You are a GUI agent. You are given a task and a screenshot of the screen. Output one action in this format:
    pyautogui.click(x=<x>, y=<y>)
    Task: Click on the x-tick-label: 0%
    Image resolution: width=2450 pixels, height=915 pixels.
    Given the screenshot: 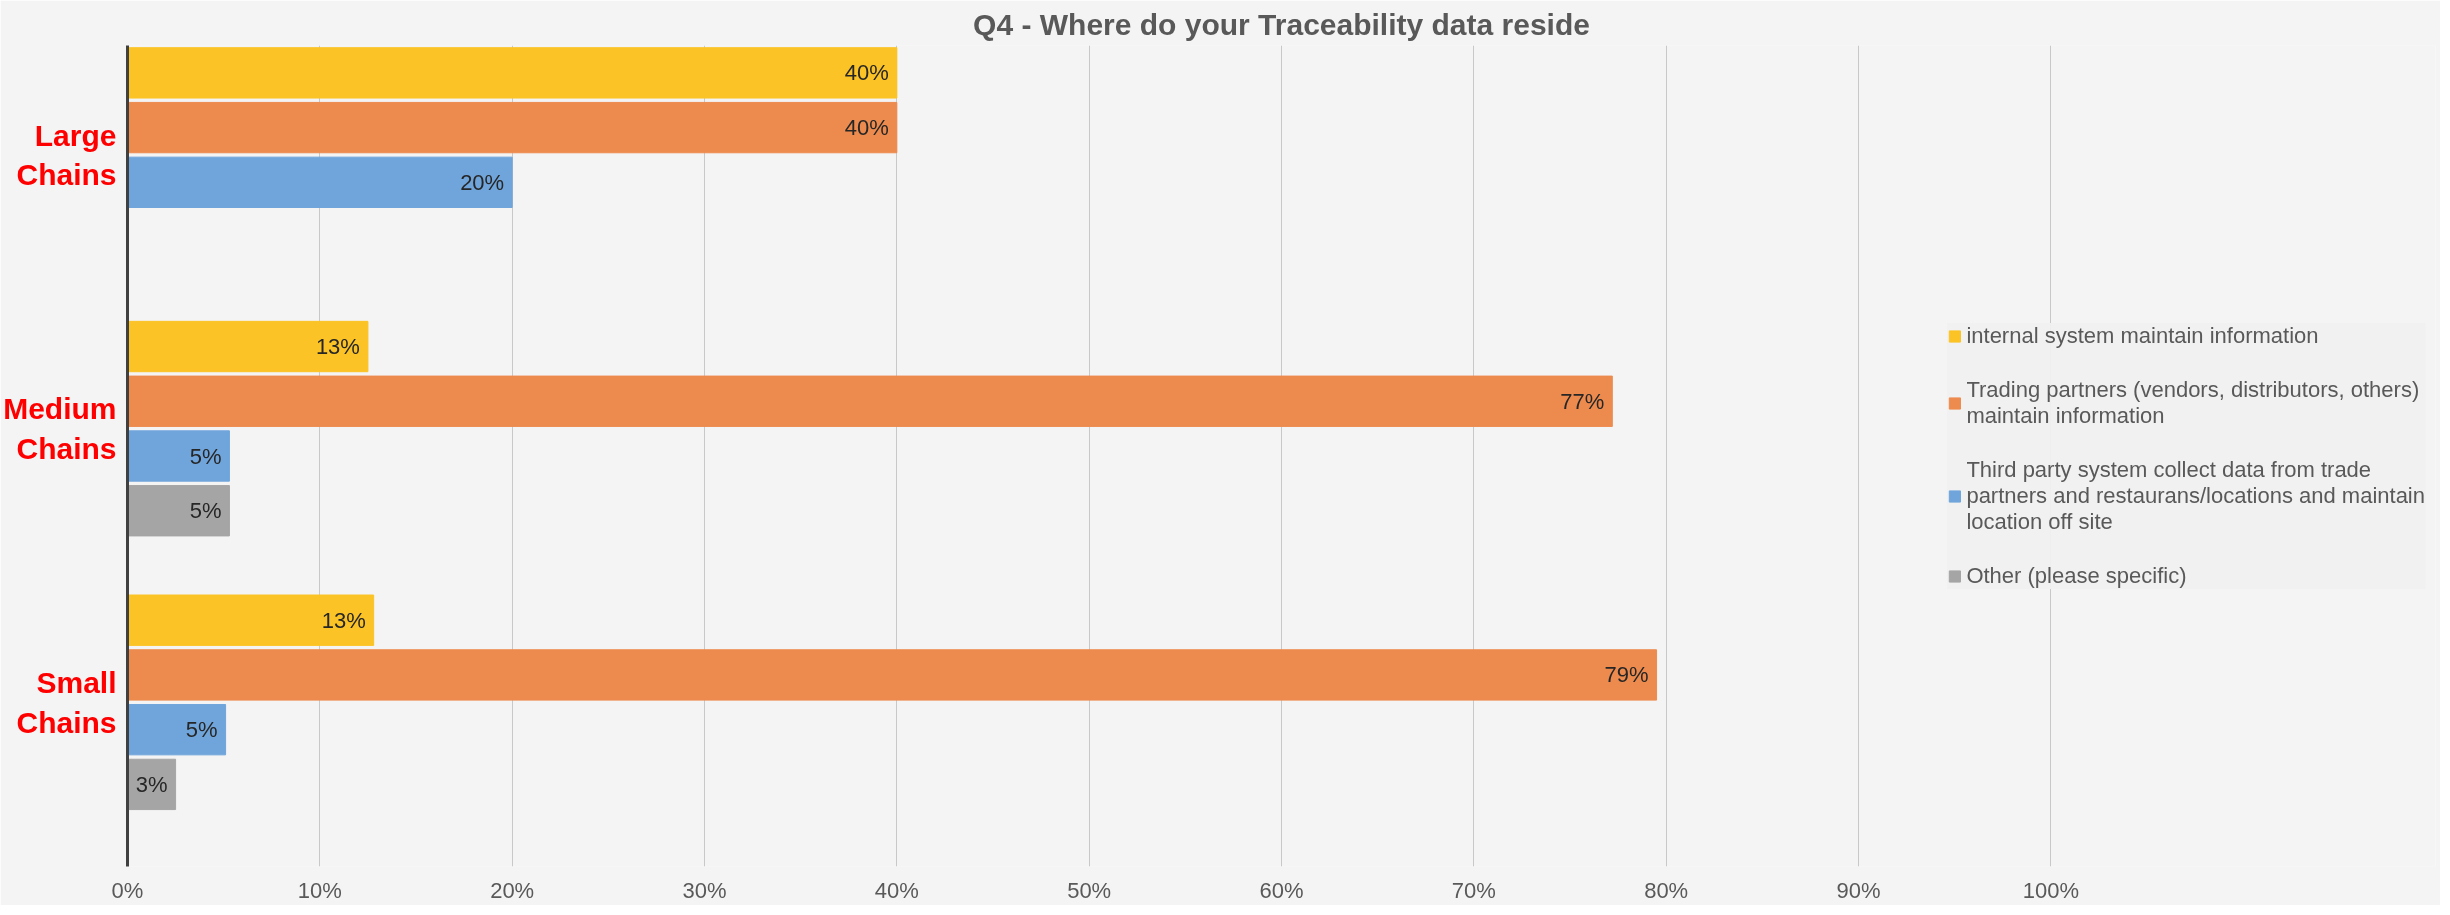 What is the action you would take?
    pyautogui.click(x=127, y=890)
    